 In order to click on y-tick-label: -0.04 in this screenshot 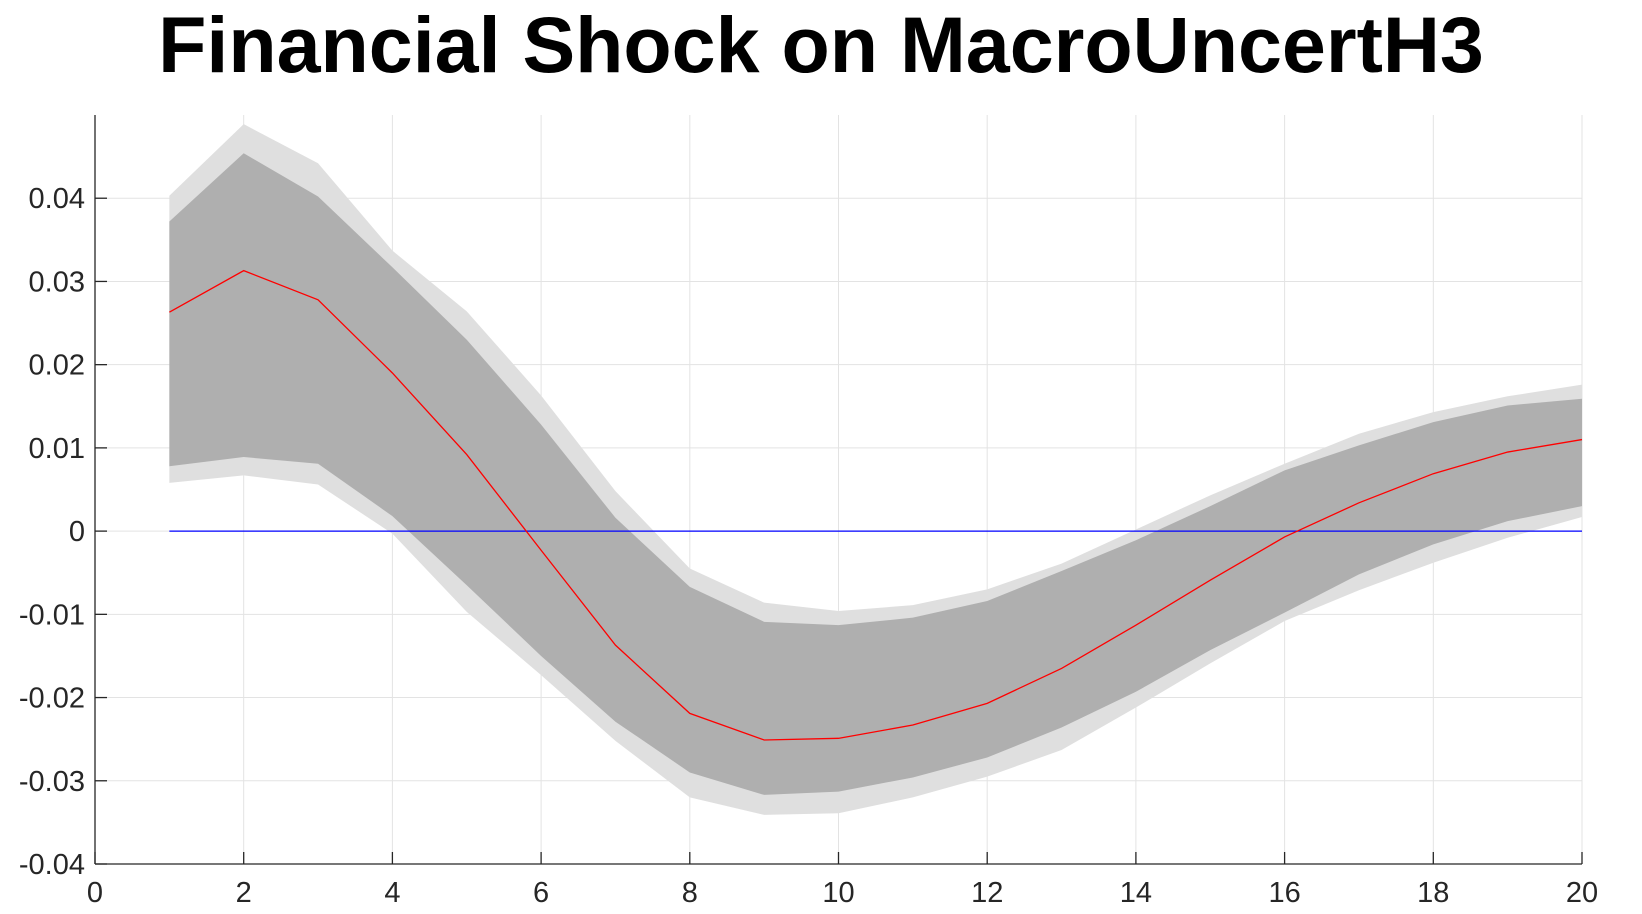, I will do `click(52, 865)`.